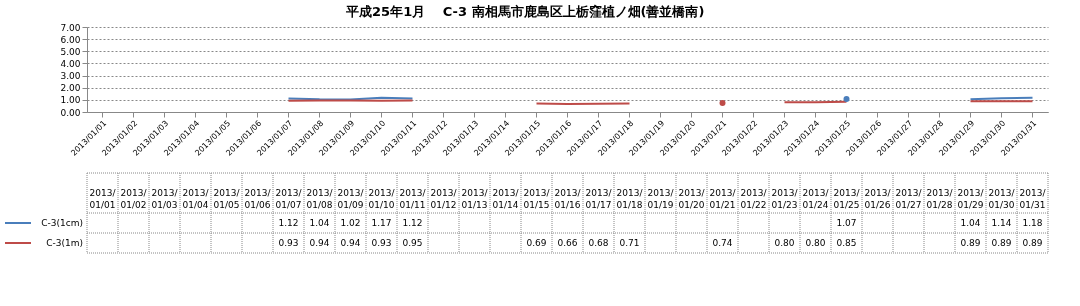 The image size is (1080, 306). I want to click on category-label: 2013/01/27, so click(908, 199).